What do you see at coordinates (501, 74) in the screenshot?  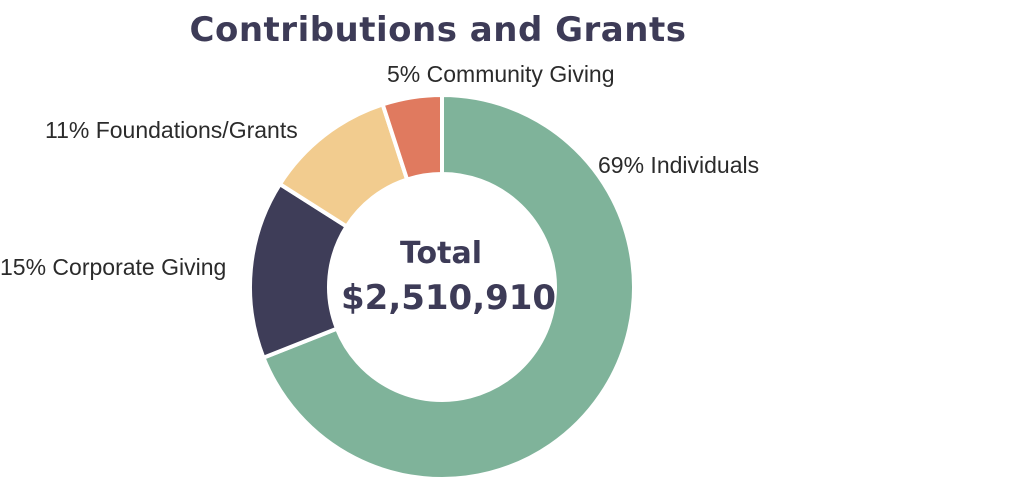 I see `slice-label-community: 5% Community Giving` at bounding box center [501, 74].